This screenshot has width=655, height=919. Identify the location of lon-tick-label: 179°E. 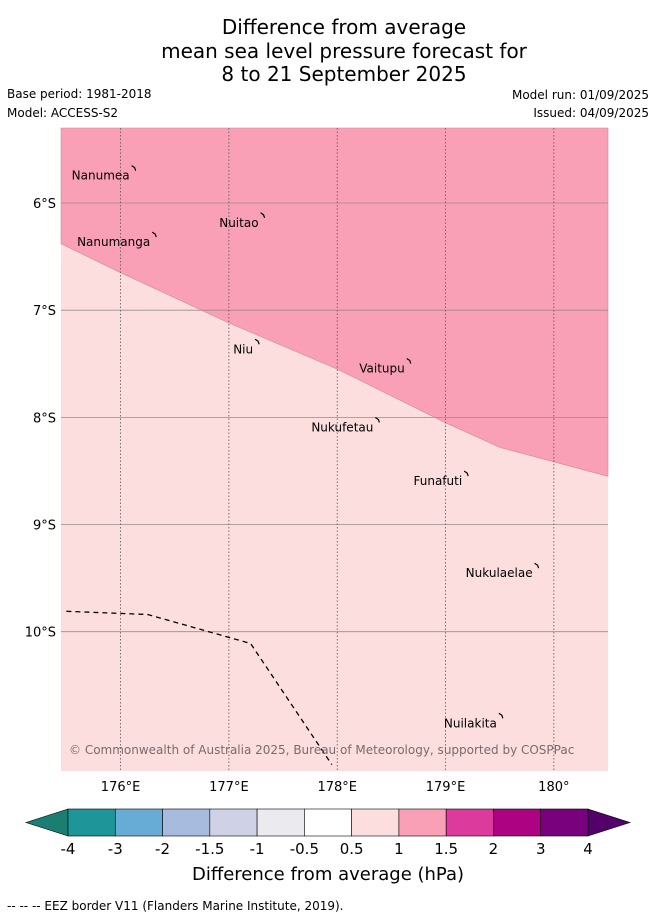
(446, 787).